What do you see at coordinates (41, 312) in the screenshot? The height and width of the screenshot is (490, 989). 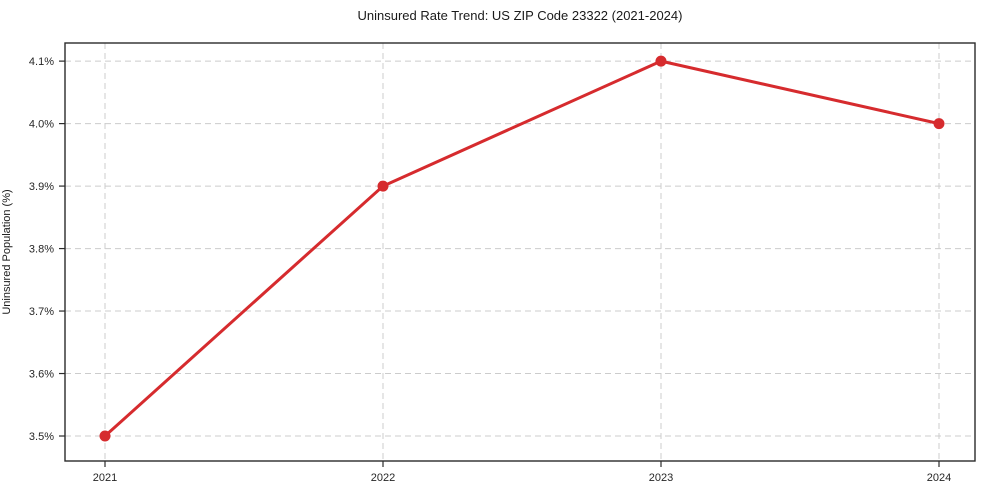 I see `y-tick-label: 3.7%` at bounding box center [41, 312].